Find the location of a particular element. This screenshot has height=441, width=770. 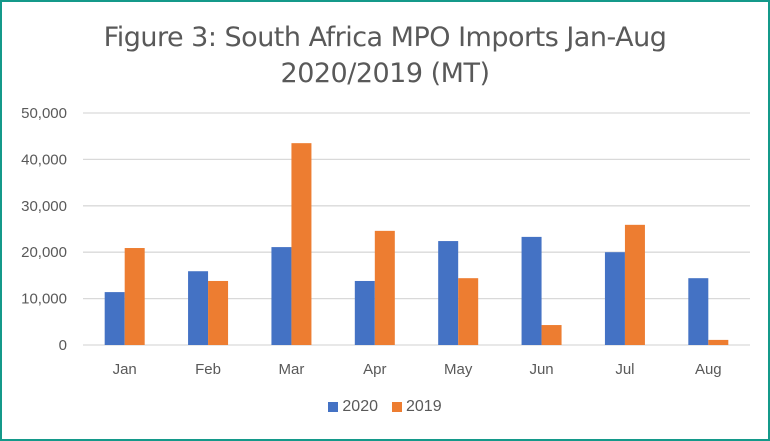

legend-item-2020: 2020 is located at coordinates (353, 407).